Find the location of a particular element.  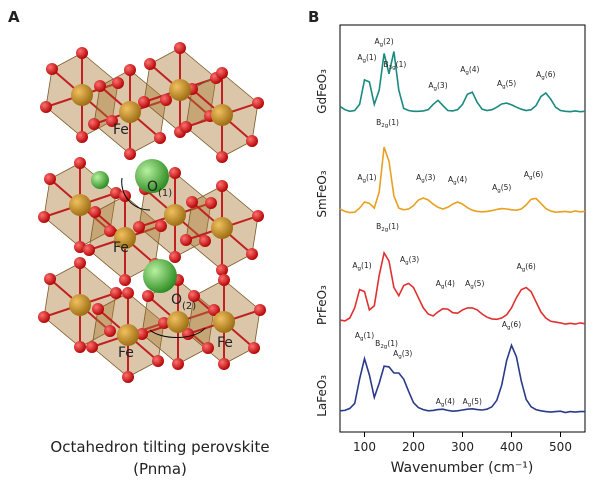

peak-label: B2g(1) is located at coordinates (387, 123).